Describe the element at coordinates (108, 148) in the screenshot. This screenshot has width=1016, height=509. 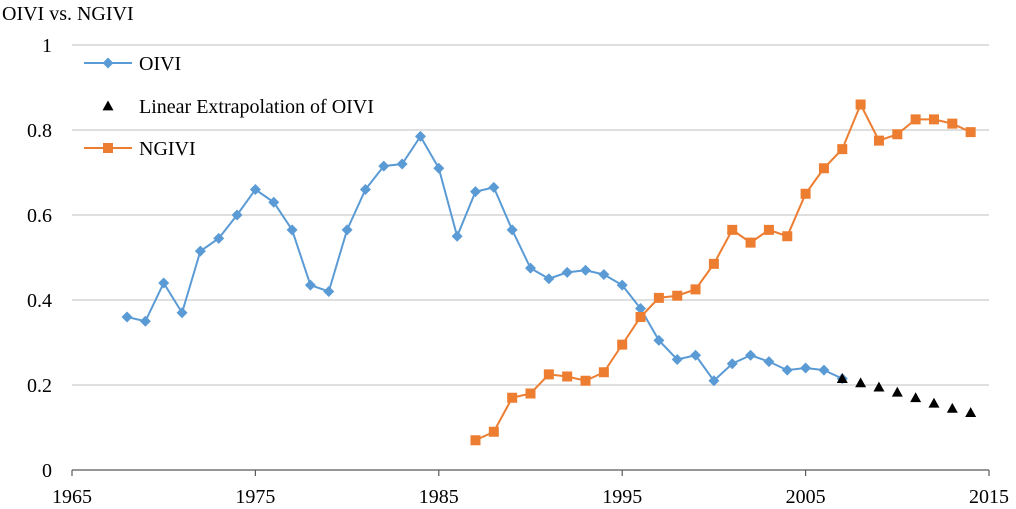
I see `legend-ngivi-marker` at that location.